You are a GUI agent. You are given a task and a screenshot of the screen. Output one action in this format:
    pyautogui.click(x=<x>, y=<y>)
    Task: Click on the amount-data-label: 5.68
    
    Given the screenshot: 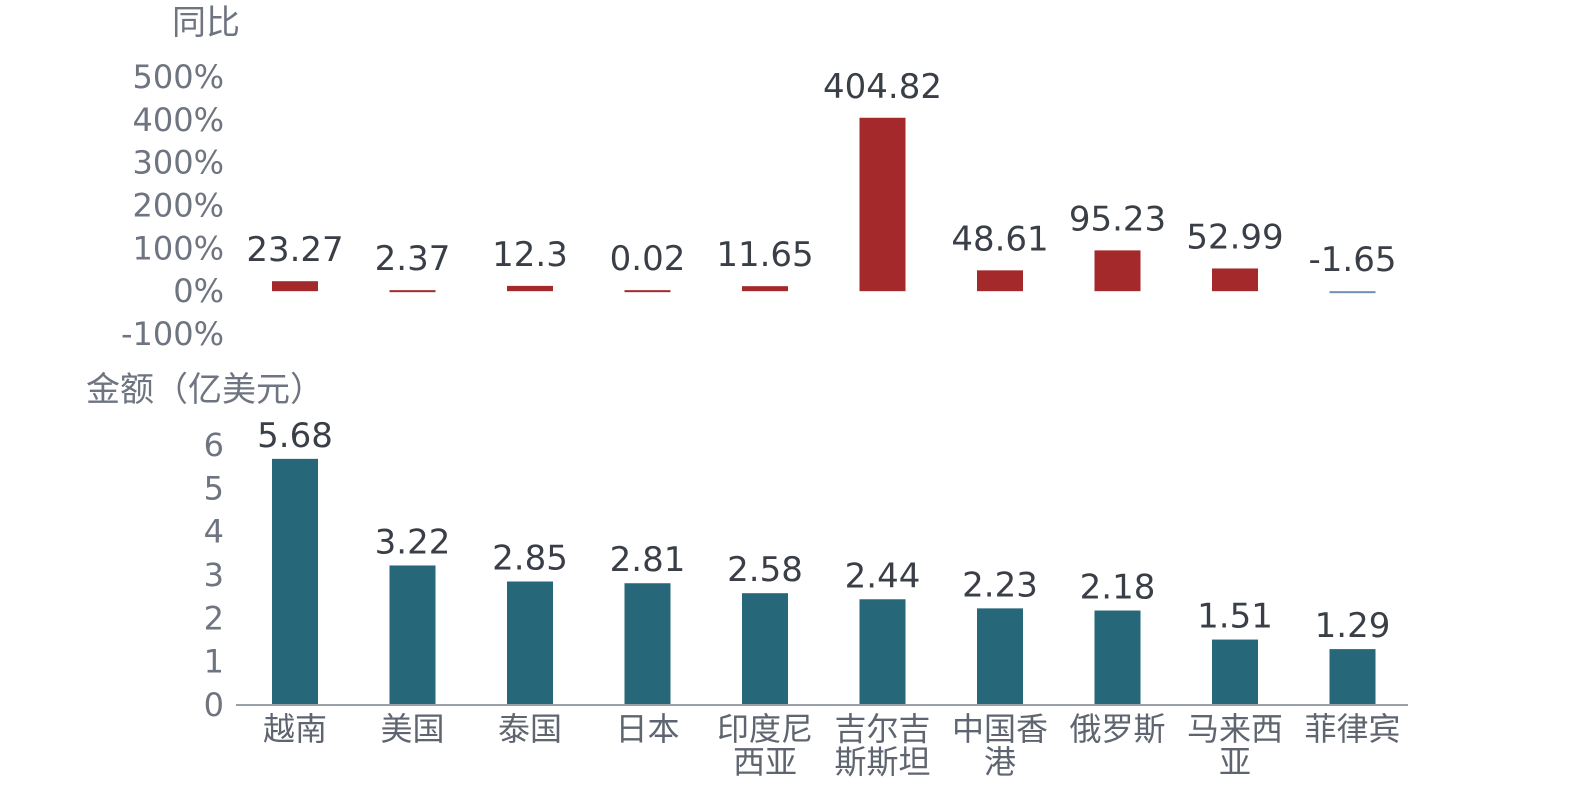 What is the action you would take?
    pyautogui.click(x=295, y=436)
    